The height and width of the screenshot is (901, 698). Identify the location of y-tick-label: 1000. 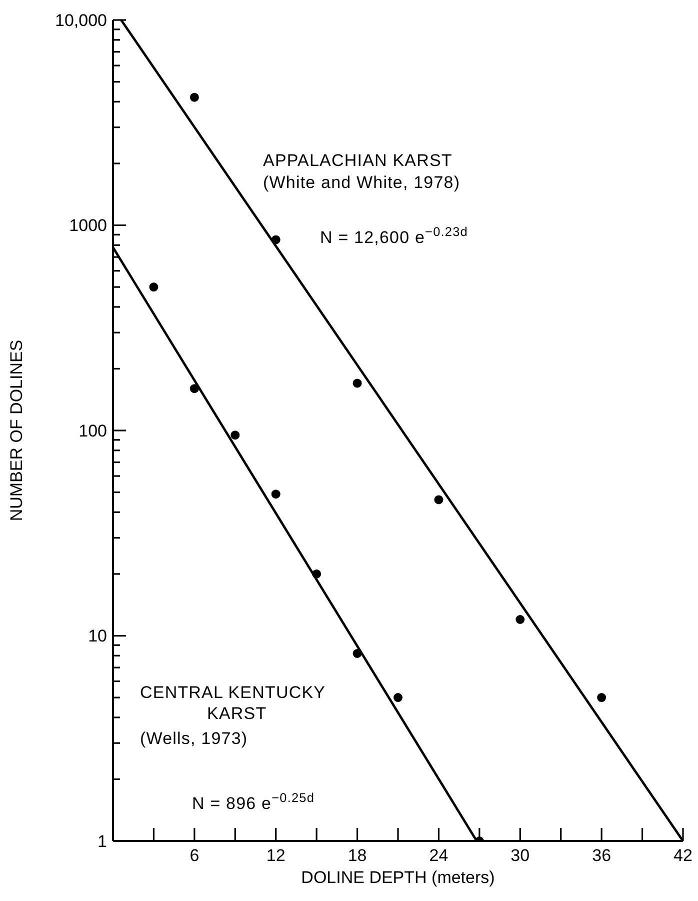
(88, 226).